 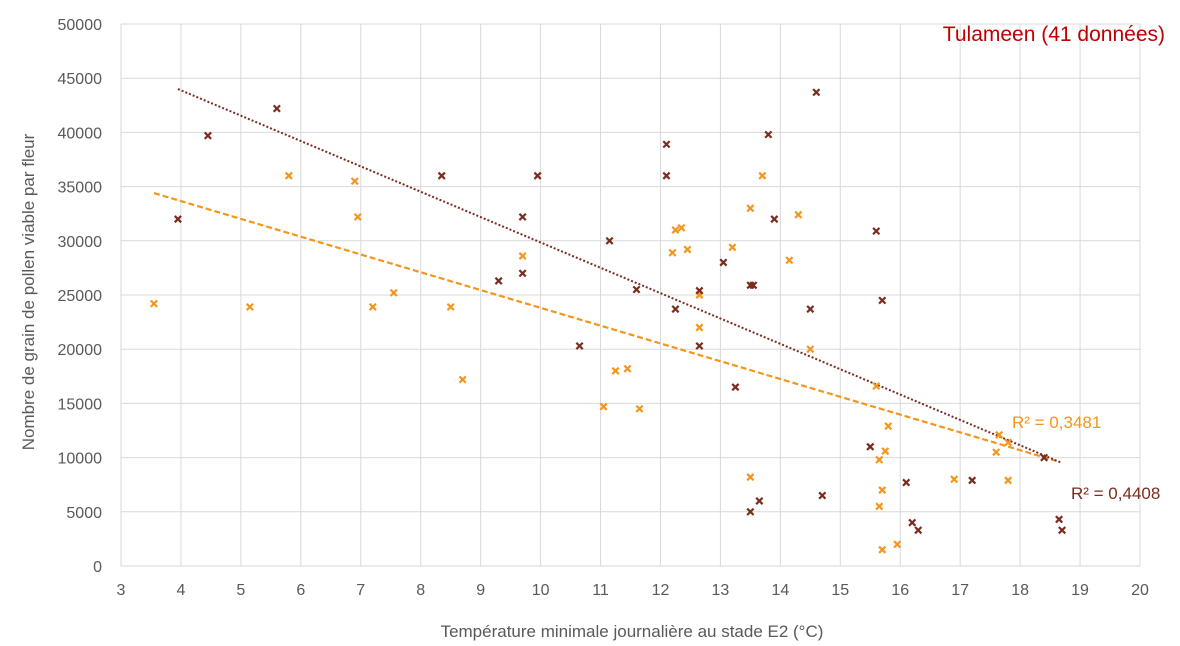 What do you see at coordinates (420, 590) in the screenshot?
I see `x-tick-label: 8` at bounding box center [420, 590].